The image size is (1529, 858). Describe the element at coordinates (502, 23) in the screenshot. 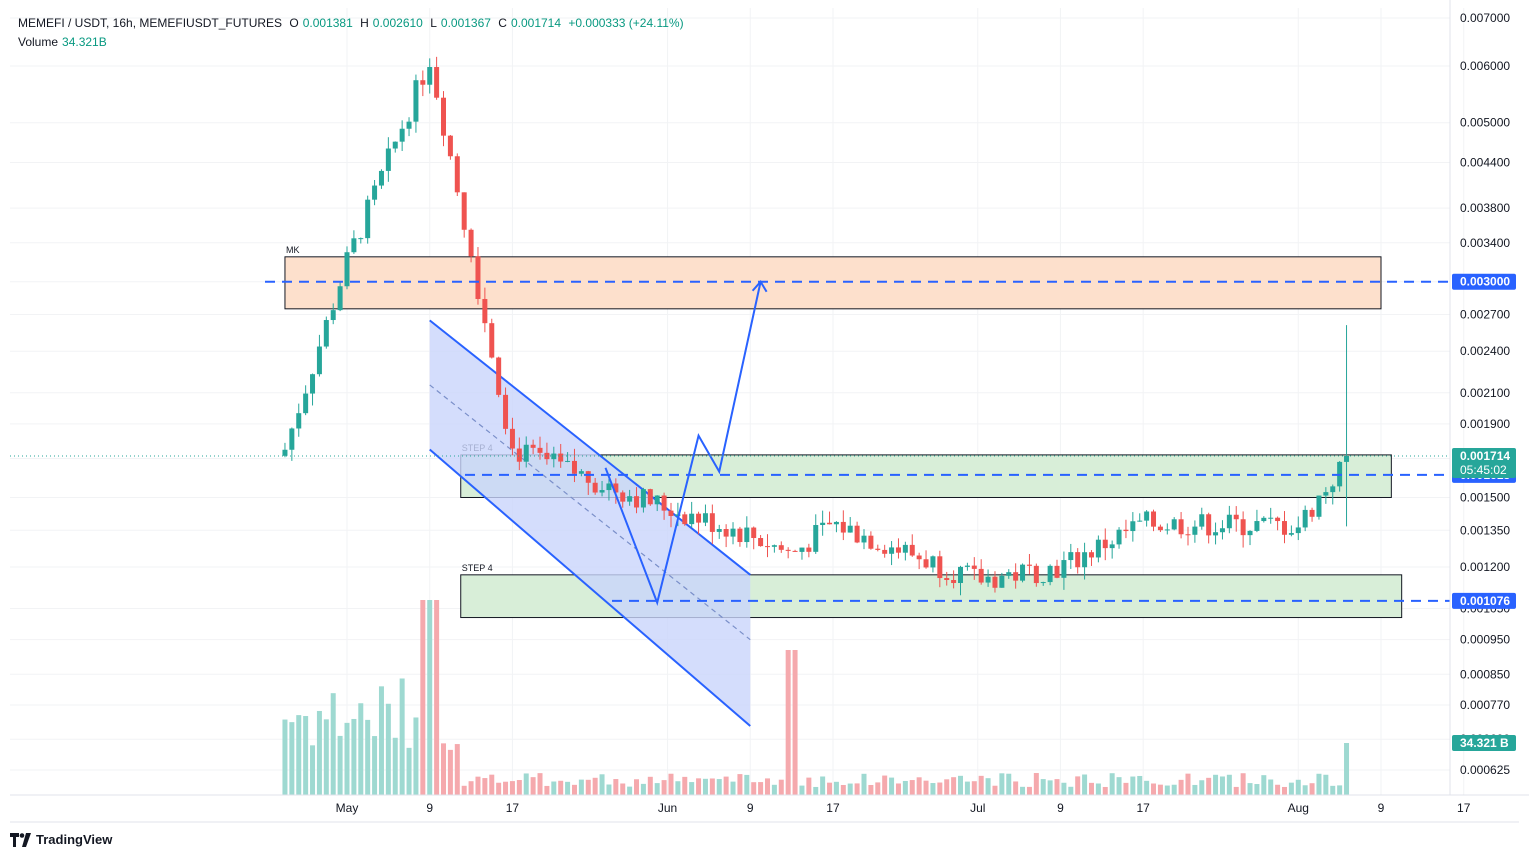

I see `close-label: C` at that location.